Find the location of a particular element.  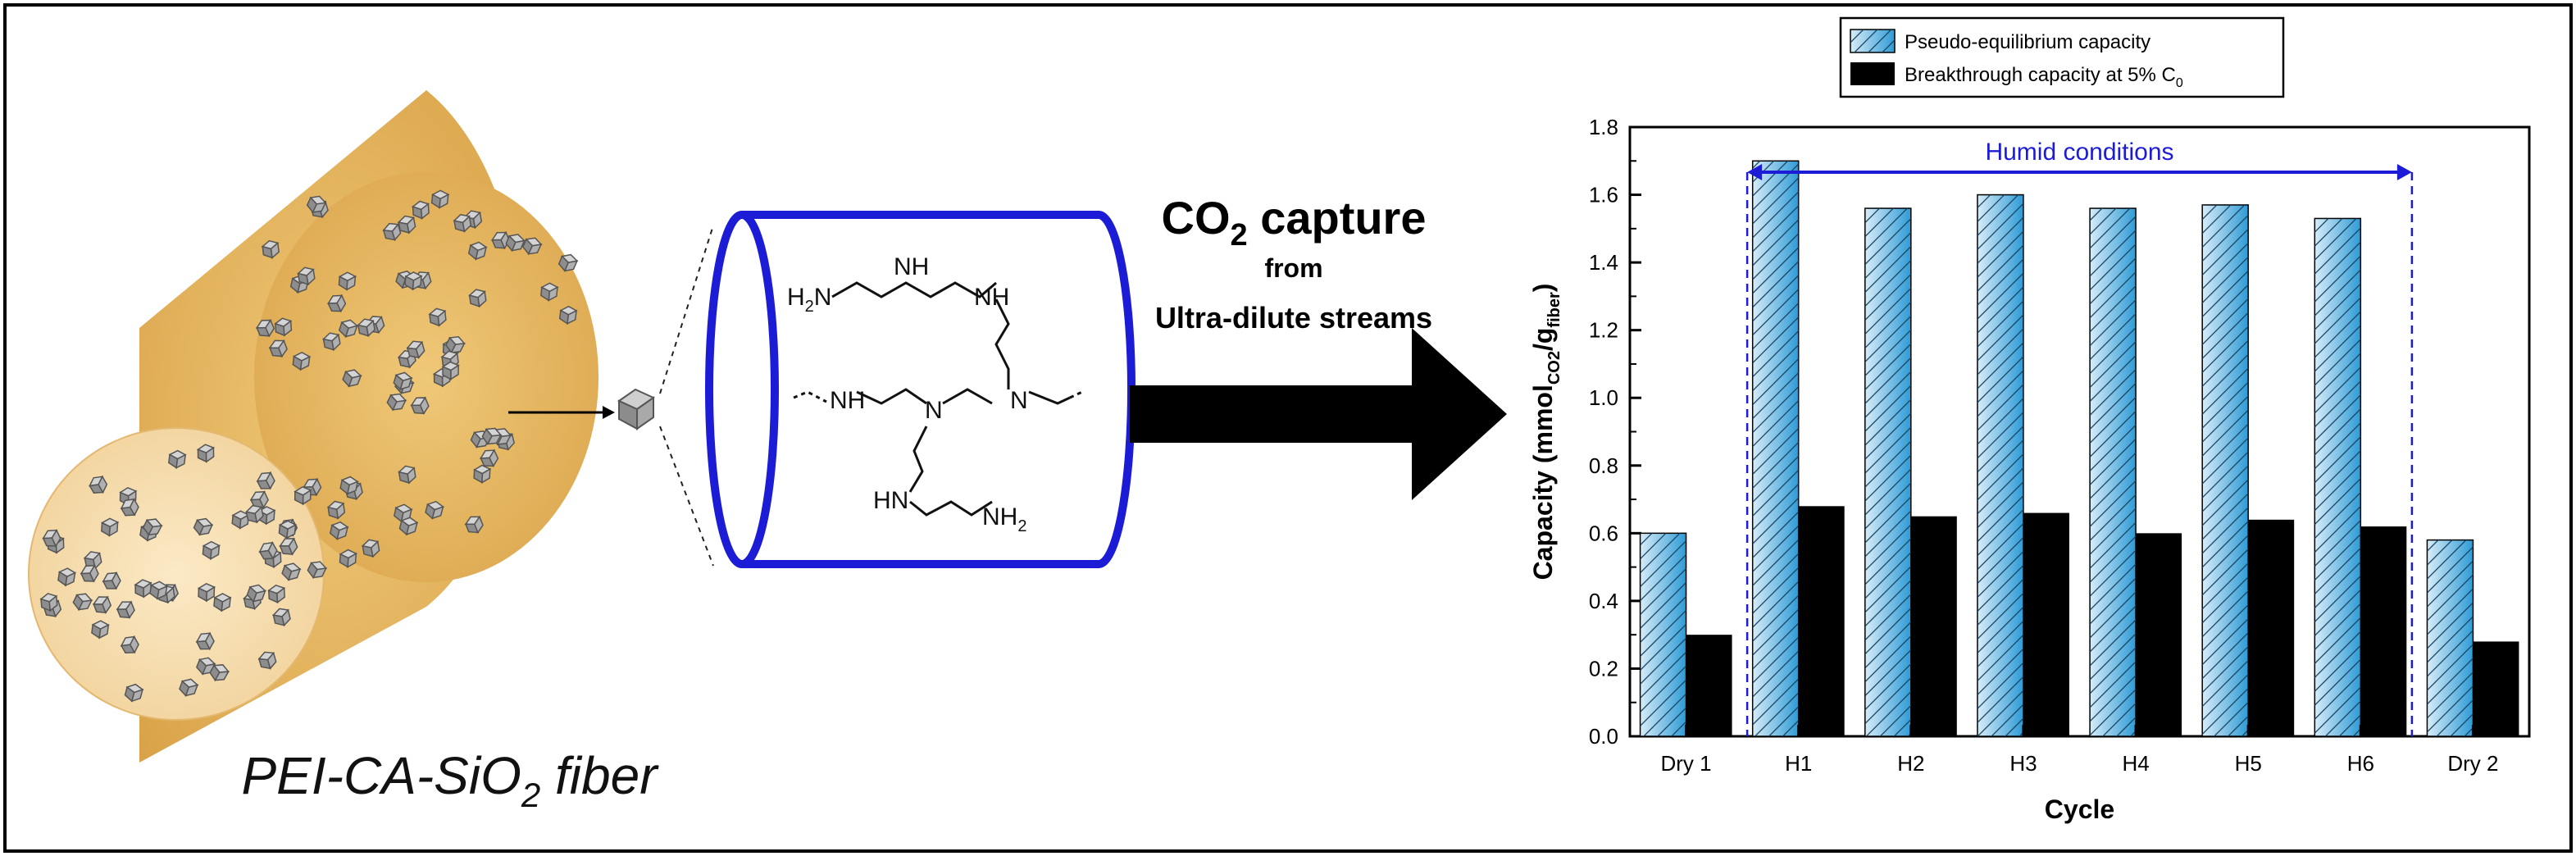

amine-nh-a: NH is located at coordinates (911, 266).